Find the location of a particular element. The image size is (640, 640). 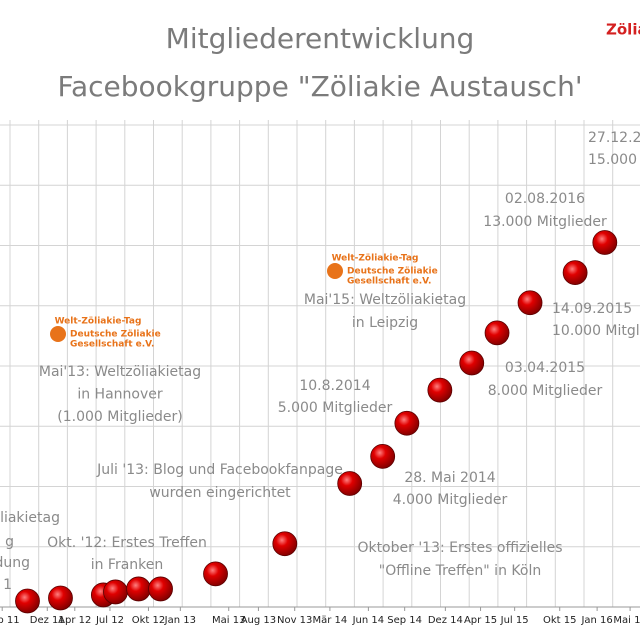

x-tick-label: Mai 16 is located at coordinates (626, 620).